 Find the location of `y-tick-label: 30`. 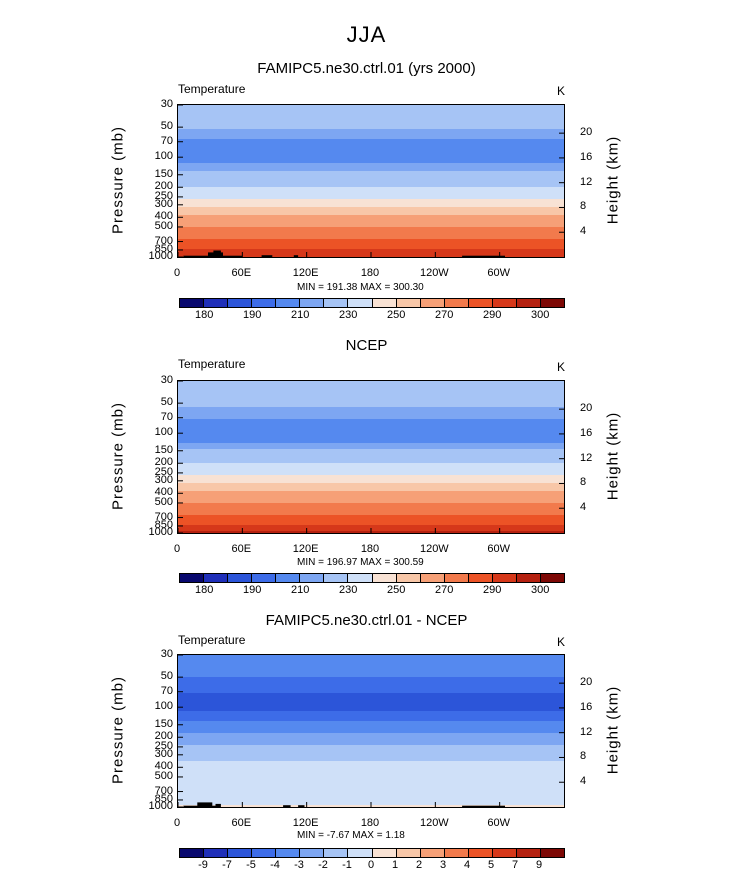

y-tick-label: 30 is located at coordinates (166, 104).